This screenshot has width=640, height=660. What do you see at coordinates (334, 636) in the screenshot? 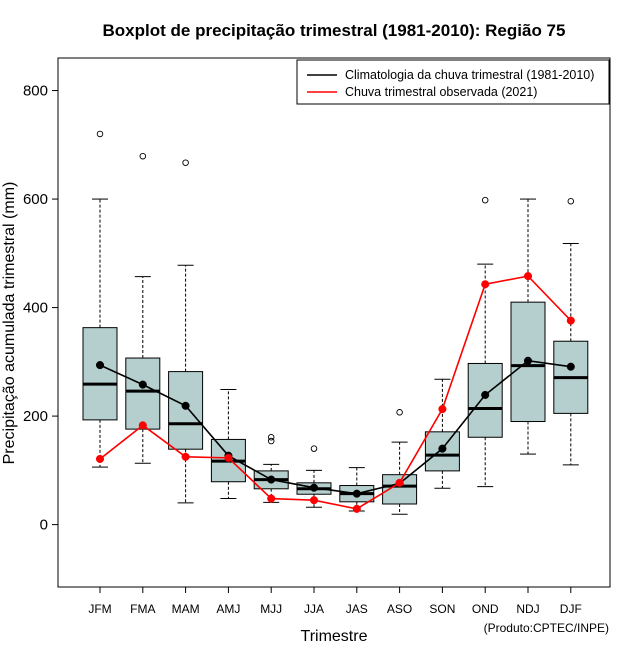
I see `x-axis-label: Trimestre` at bounding box center [334, 636].